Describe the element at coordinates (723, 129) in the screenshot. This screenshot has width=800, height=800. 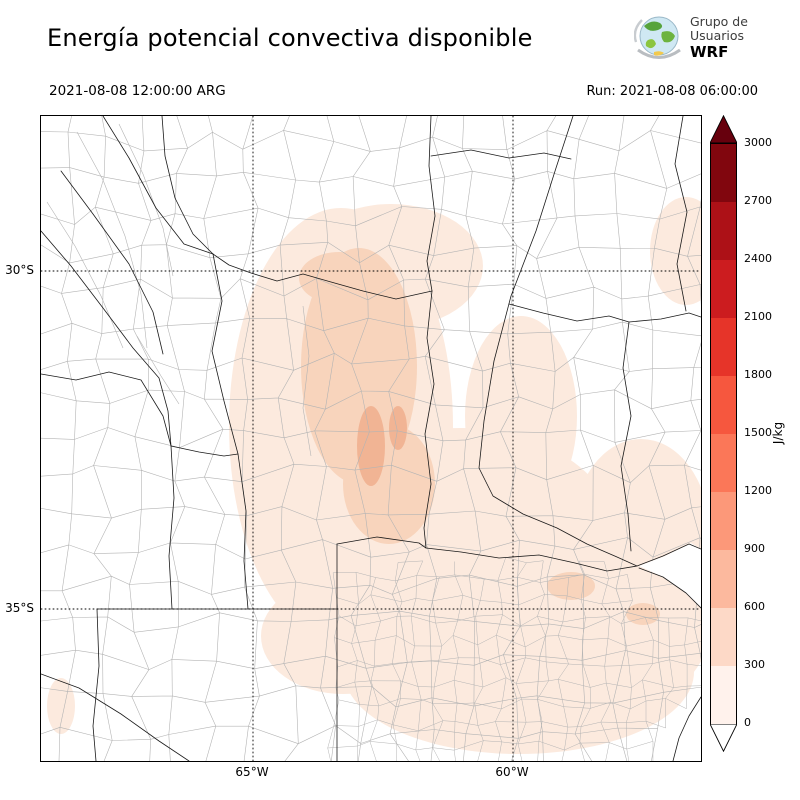
I see `colorbar-over-arrow` at that location.